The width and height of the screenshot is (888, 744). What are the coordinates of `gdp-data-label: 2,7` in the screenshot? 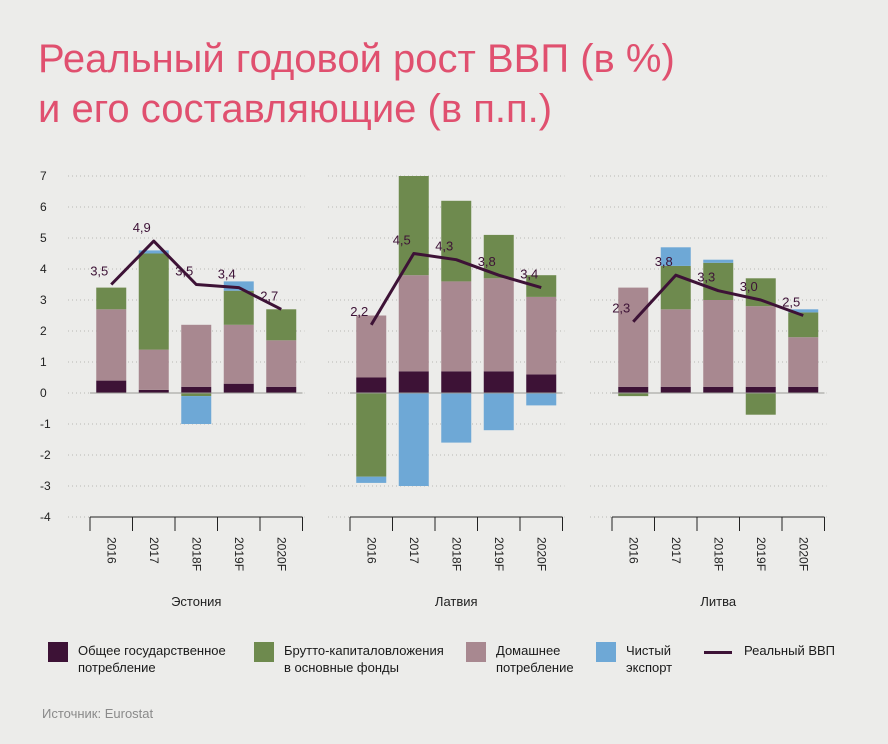 It's located at (269, 295).